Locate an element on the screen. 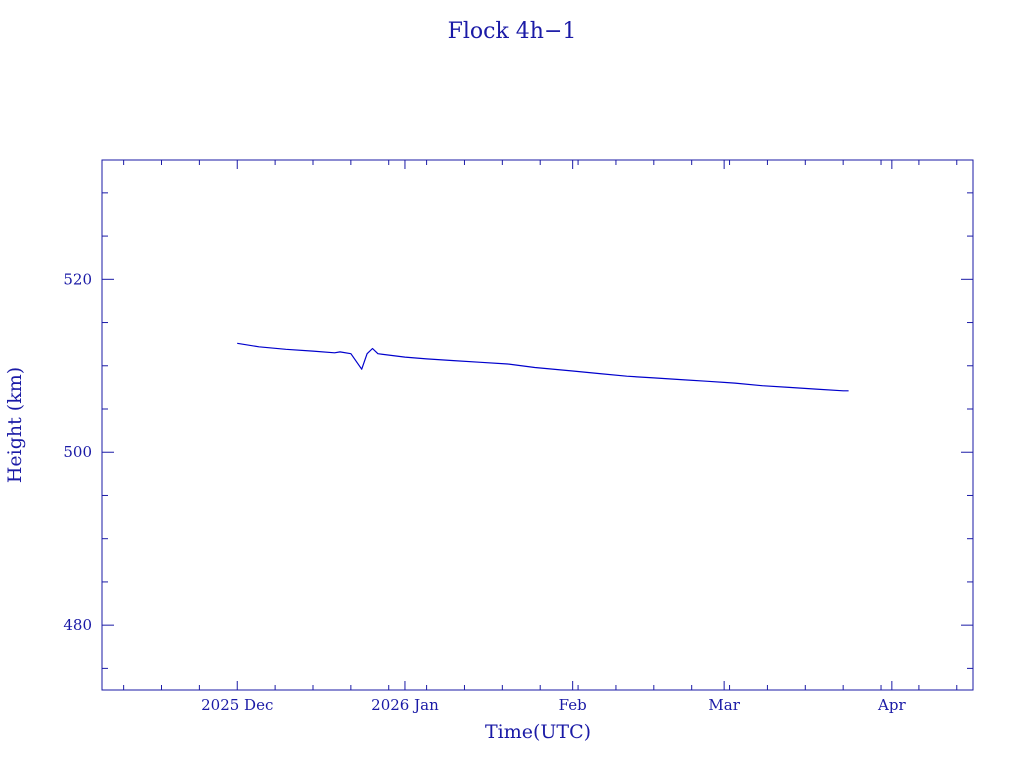 The height and width of the screenshot is (768, 1024). y-axis-label: Height (km) is located at coordinates (15, 425).